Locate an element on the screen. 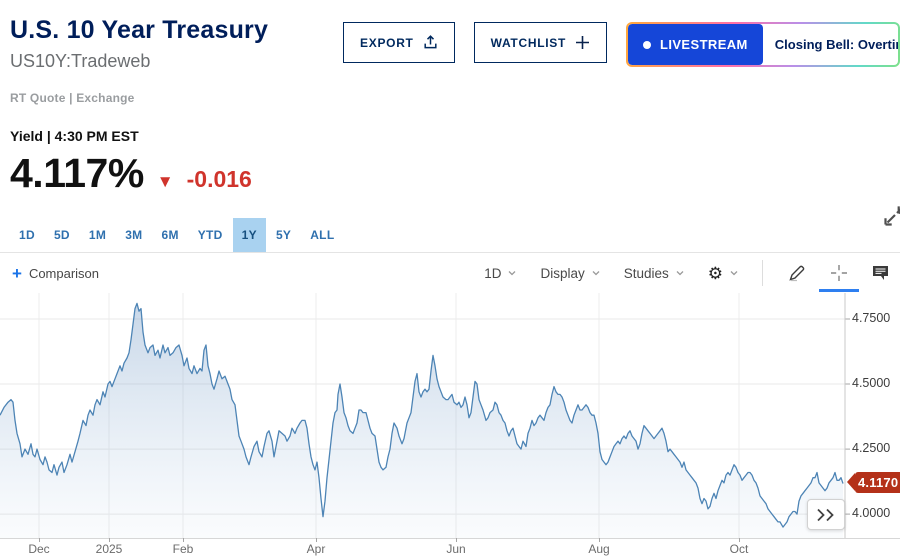 The width and height of the screenshot is (900, 560). interval-label: 1D is located at coordinates (493, 273).